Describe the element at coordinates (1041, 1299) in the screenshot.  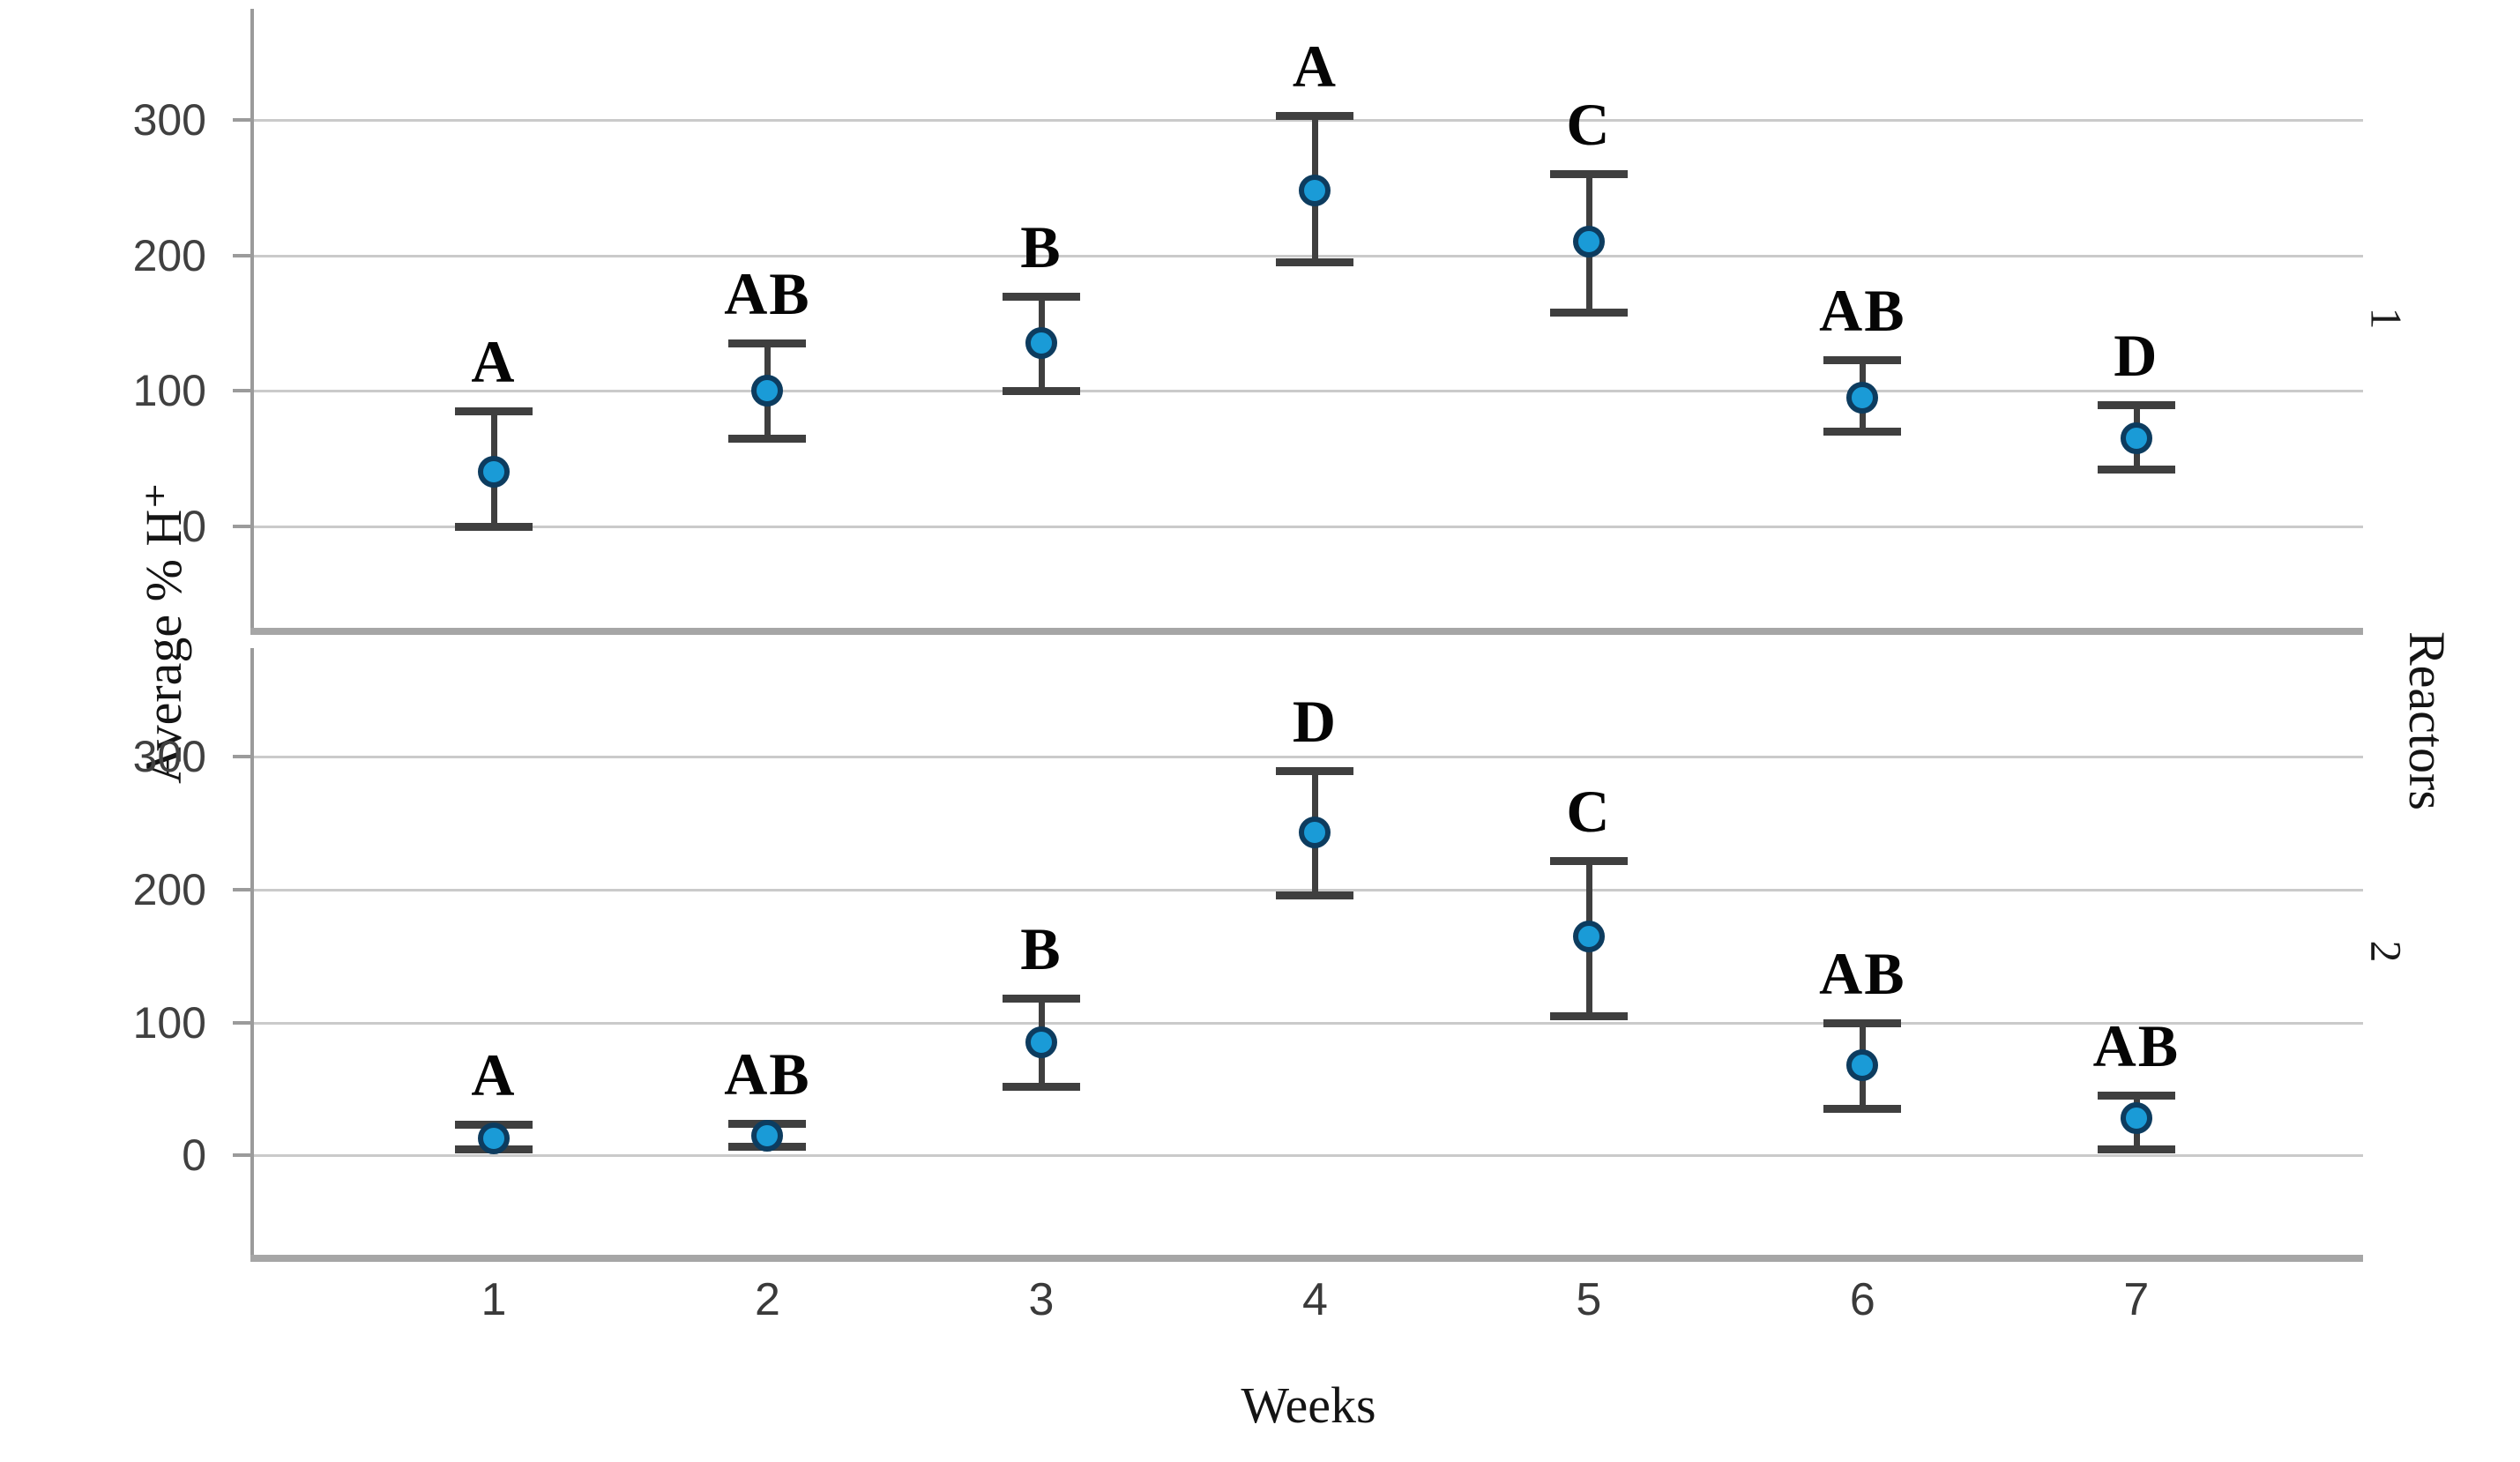
I see `x-tick-label-3: 3` at that location.